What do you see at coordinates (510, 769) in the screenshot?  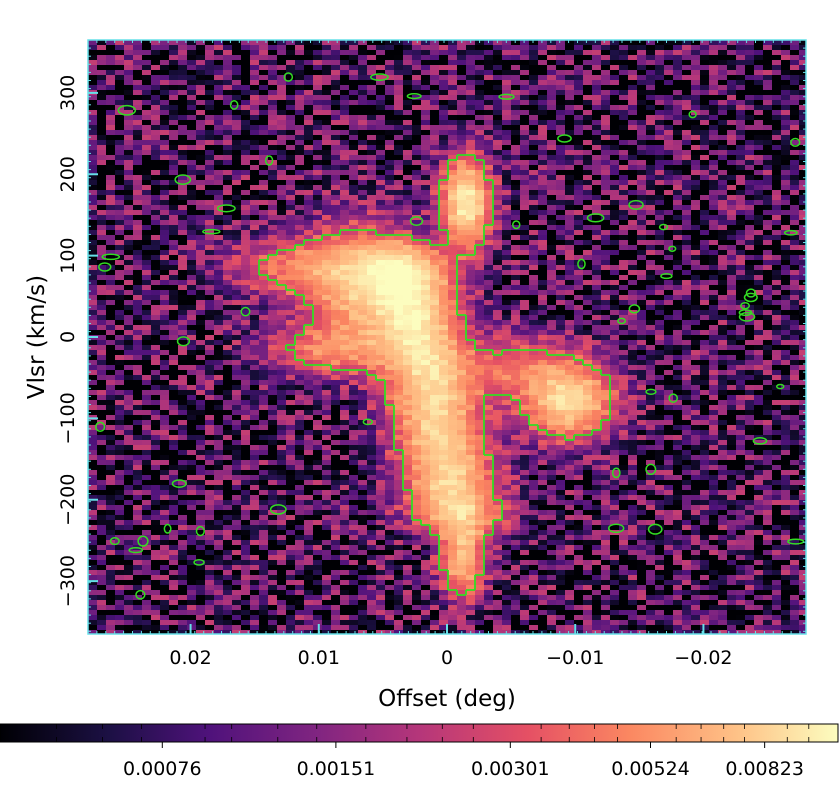 I see `colorbar-tick-label: 0.00301` at bounding box center [510, 769].